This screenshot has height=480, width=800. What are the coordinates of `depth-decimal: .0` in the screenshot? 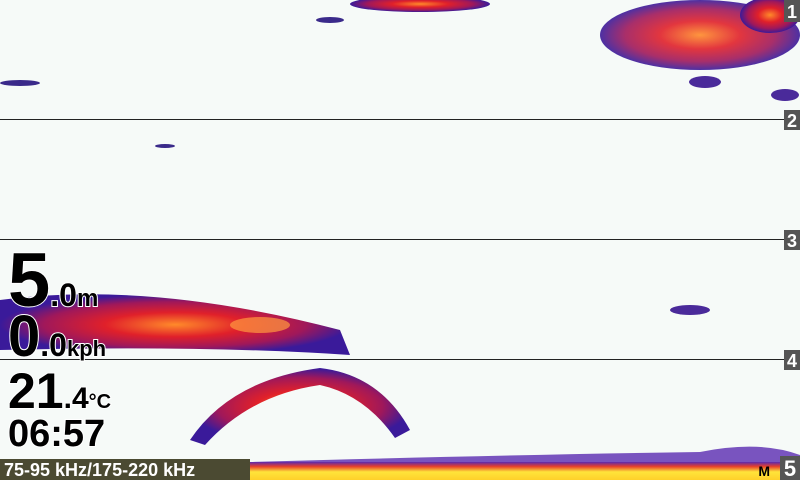 It's located at (63, 295).